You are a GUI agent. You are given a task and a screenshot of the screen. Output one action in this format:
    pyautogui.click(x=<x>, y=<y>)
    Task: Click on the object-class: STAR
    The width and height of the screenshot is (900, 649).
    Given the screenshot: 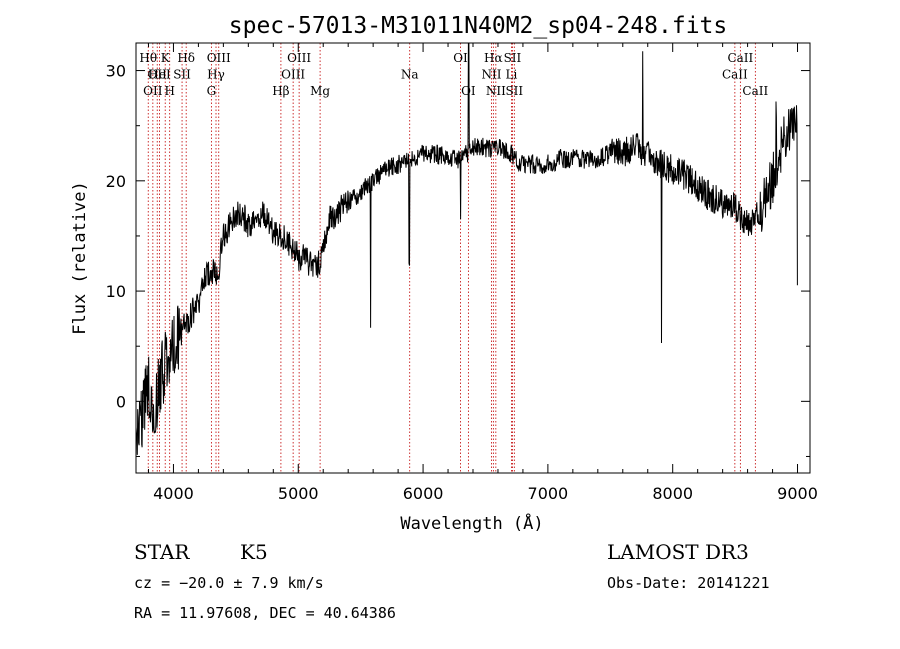 What is the action you would take?
    pyautogui.click(x=162, y=552)
    